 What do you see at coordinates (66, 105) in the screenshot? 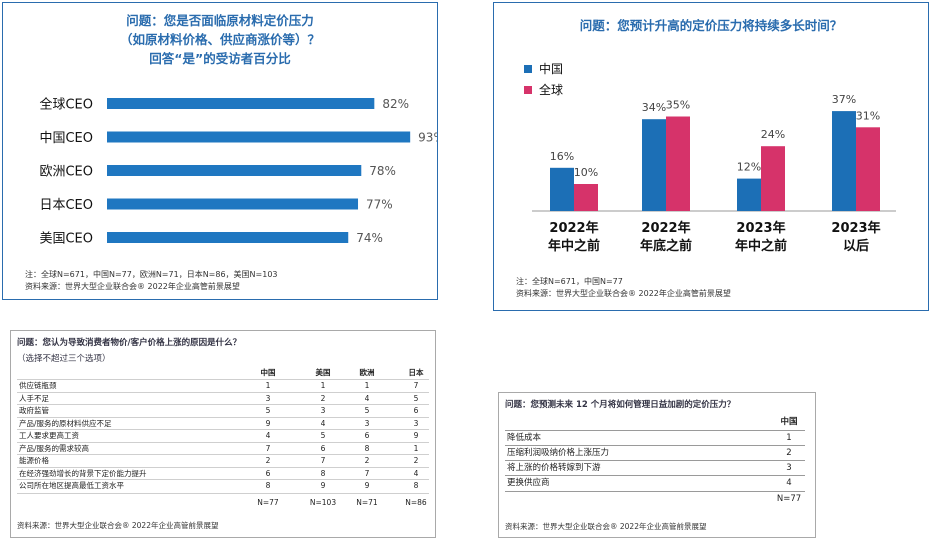
I see `chart1-category-label: 全球CEO` at bounding box center [66, 105].